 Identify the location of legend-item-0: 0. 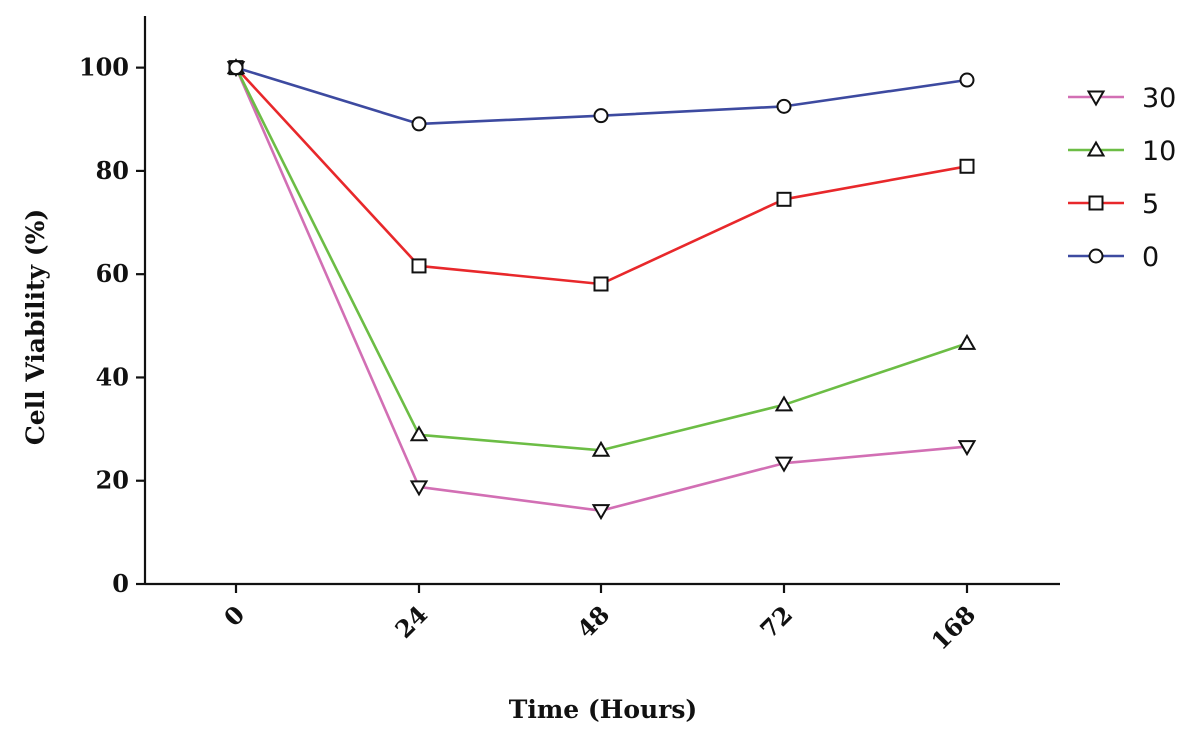
(1113, 257).